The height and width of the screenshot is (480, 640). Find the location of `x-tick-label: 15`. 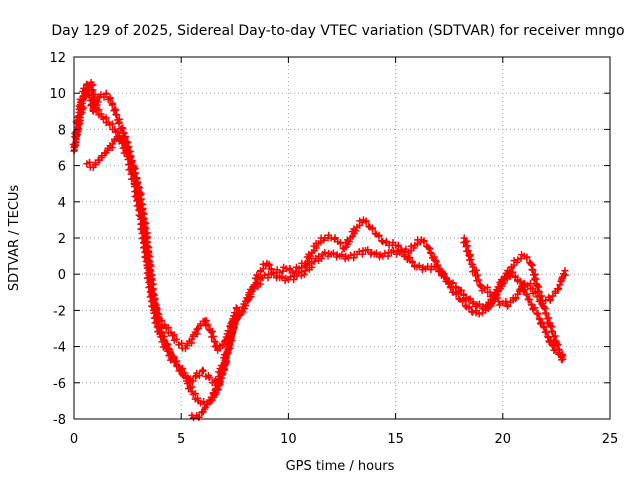

x-tick-label: 15 is located at coordinates (395, 439).